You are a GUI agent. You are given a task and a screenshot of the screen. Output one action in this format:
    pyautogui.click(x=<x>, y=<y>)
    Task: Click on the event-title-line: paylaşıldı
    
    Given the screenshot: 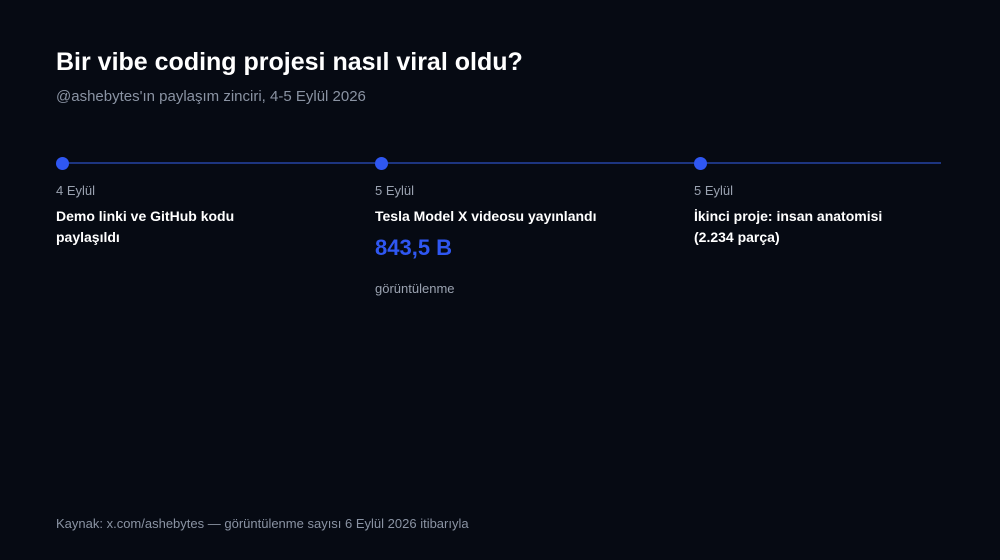 What is the action you would take?
    pyautogui.click(x=88, y=237)
    